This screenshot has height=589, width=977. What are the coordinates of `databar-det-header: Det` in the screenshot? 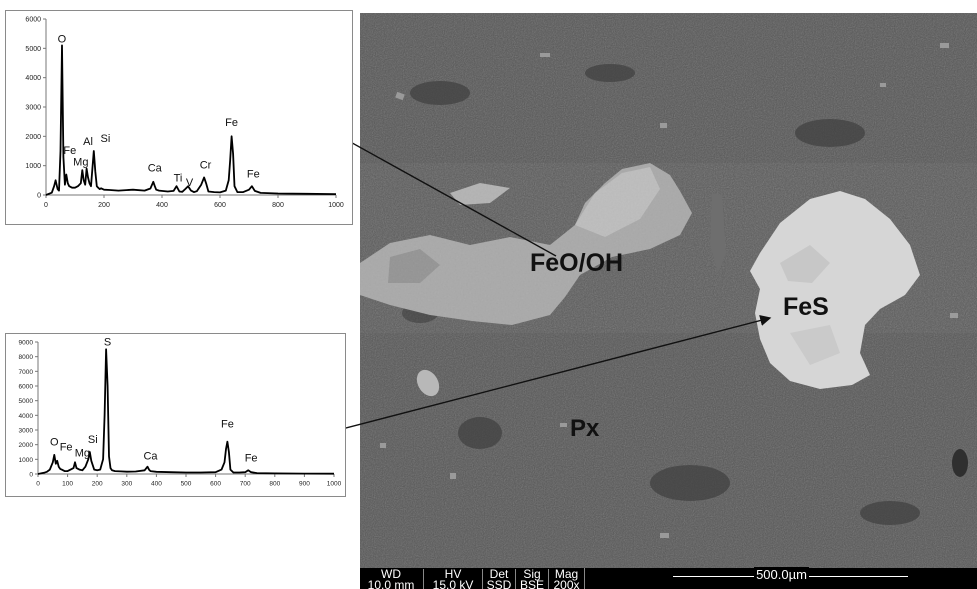 It's located at (499, 574).